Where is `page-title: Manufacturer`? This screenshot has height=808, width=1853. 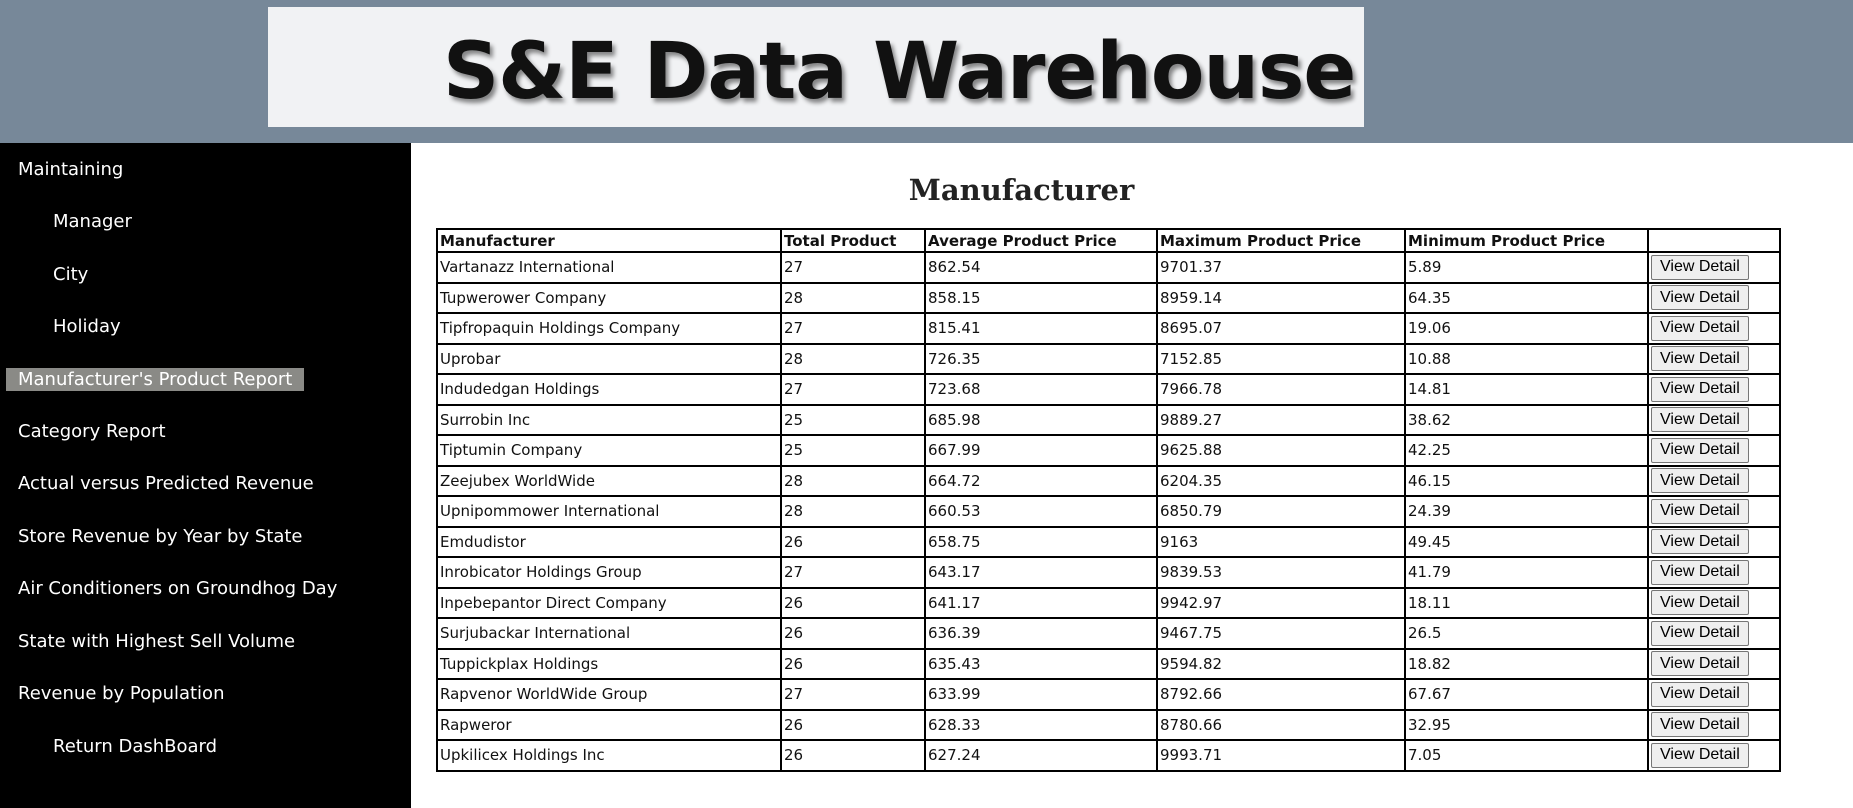
page-title: Manufacturer is located at coordinates (1021, 190).